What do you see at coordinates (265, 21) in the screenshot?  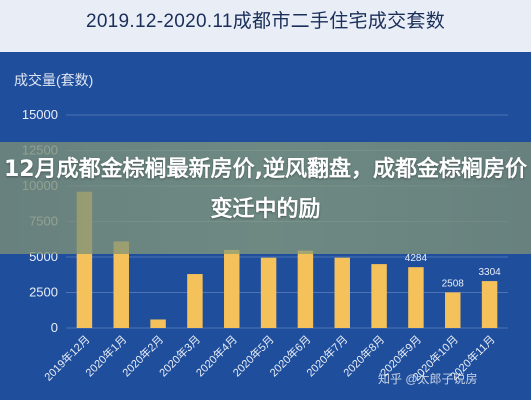 I see `chart-title: 2019.12-2020.11成都市二手住宅成交套数` at bounding box center [265, 21].